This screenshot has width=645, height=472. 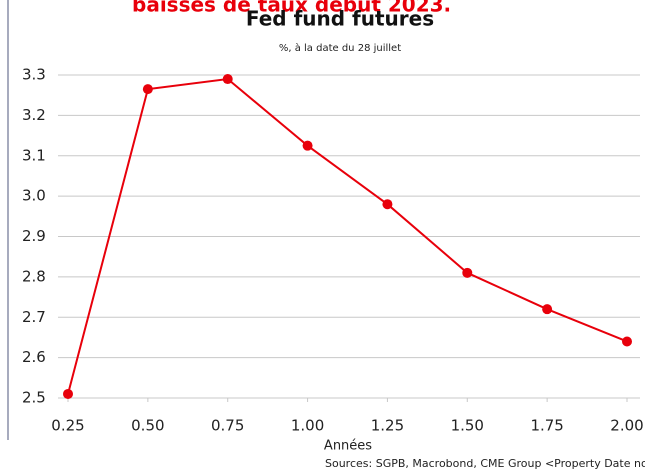 I want to click on y-tick-label: 3.2, so click(x=34, y=115).